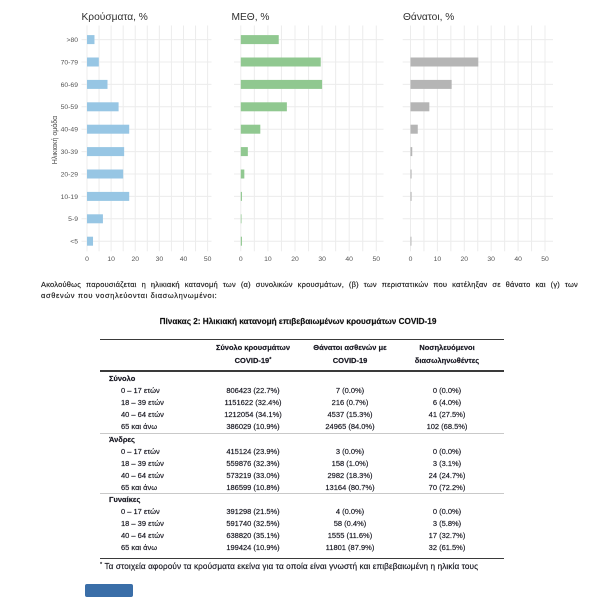 This screenshot has width=600, height=598. Describe the element at coordinates (70, 174) in the screenshot. I see `svg-text: 20-29` at that location.